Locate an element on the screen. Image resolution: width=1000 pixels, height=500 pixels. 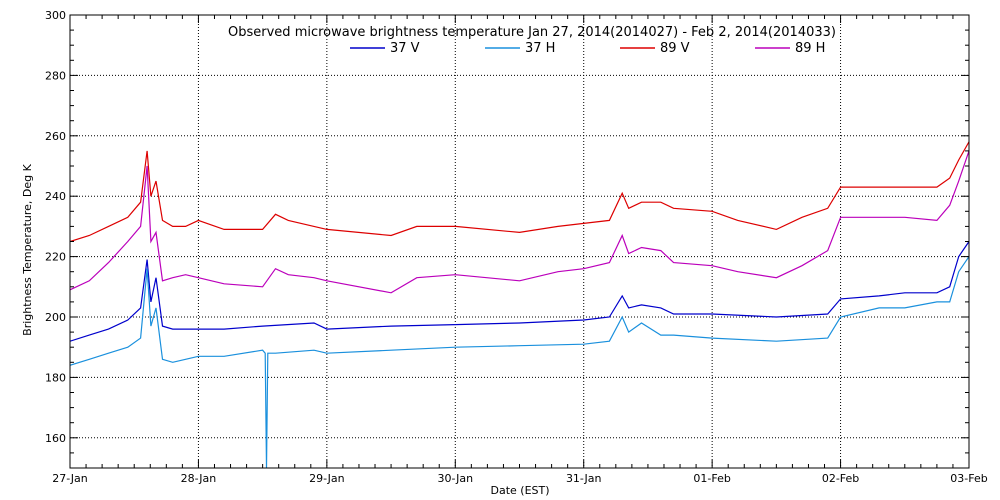
y-tick-label: 240 is located at coordinates (55, 196).